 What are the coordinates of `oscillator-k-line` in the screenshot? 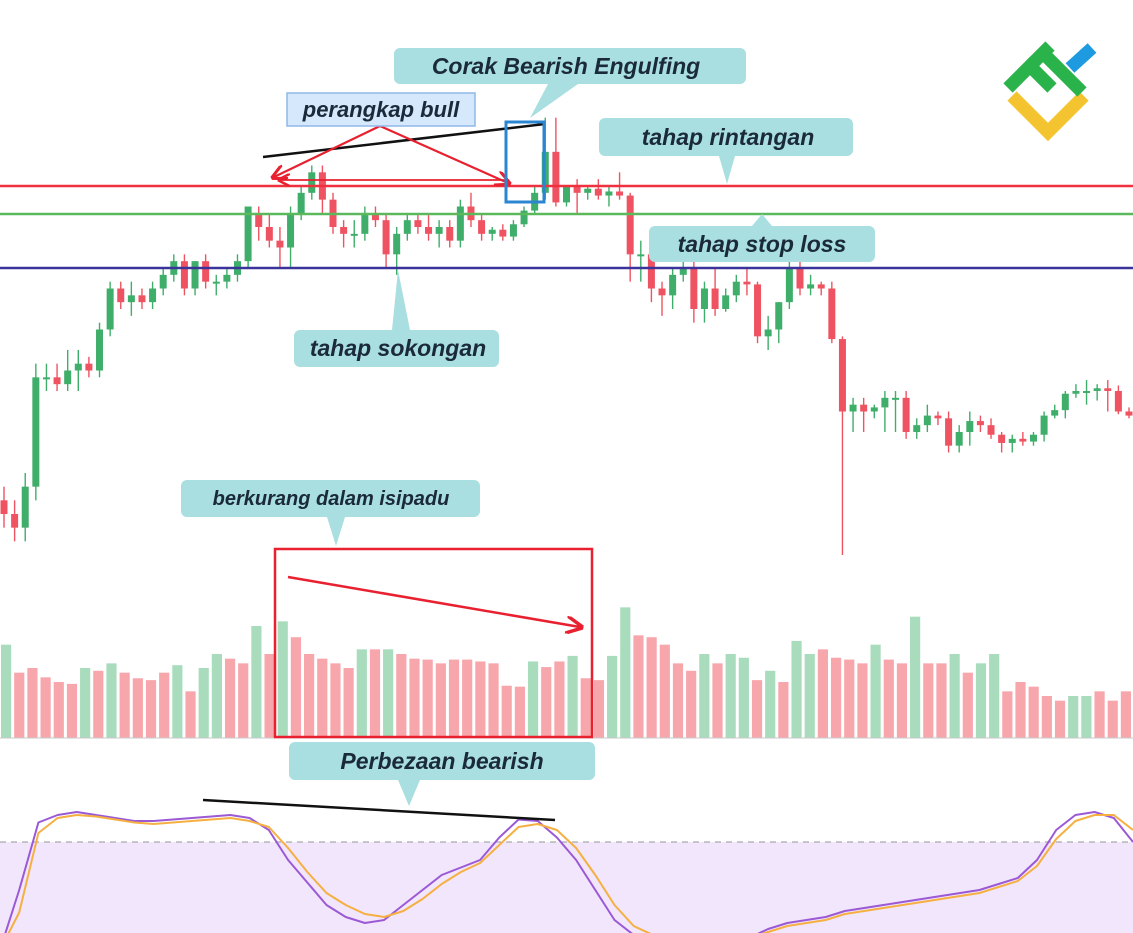 It's located at (568, 872).